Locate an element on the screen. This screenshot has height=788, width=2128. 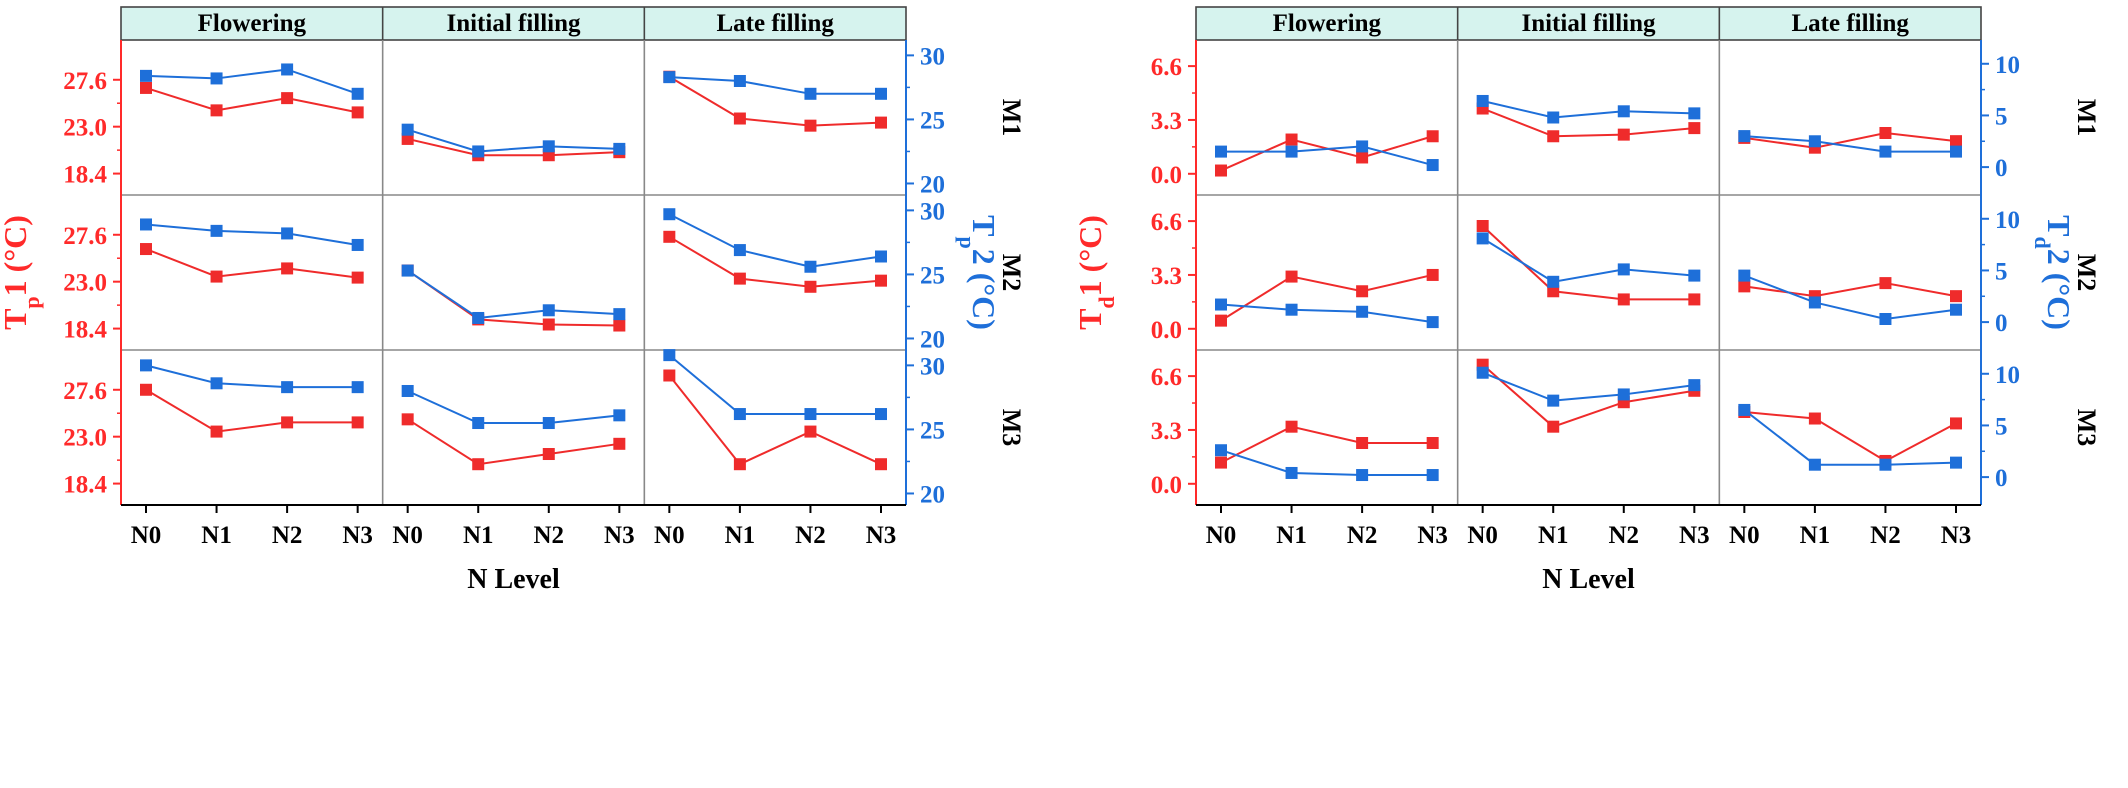
left-y2-axis-title: Tp2 (°C) is located at coordinates (979, 272).